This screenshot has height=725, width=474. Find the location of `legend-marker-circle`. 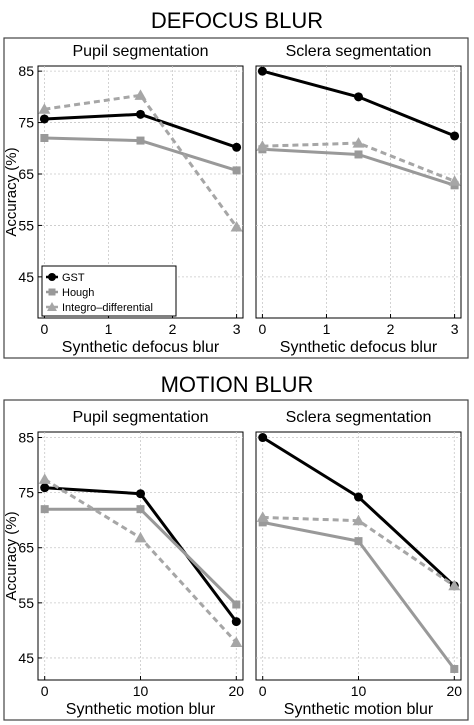

legend-marker-circle is located at coordinates (52, 277).